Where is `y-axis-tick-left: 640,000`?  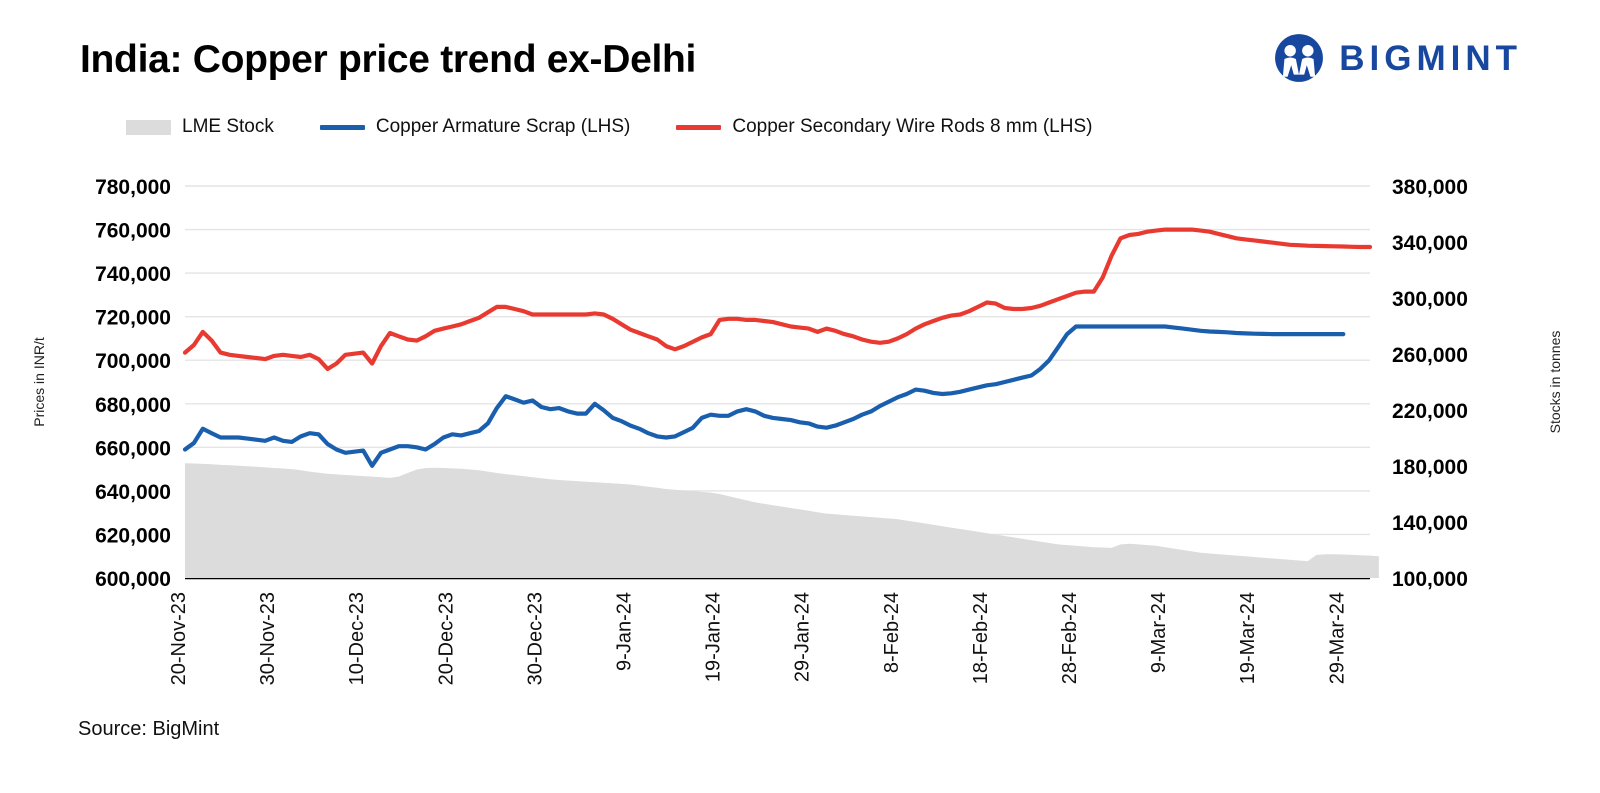
y-axis-tick-left: 640,000 is located at coordinates (133, 492).